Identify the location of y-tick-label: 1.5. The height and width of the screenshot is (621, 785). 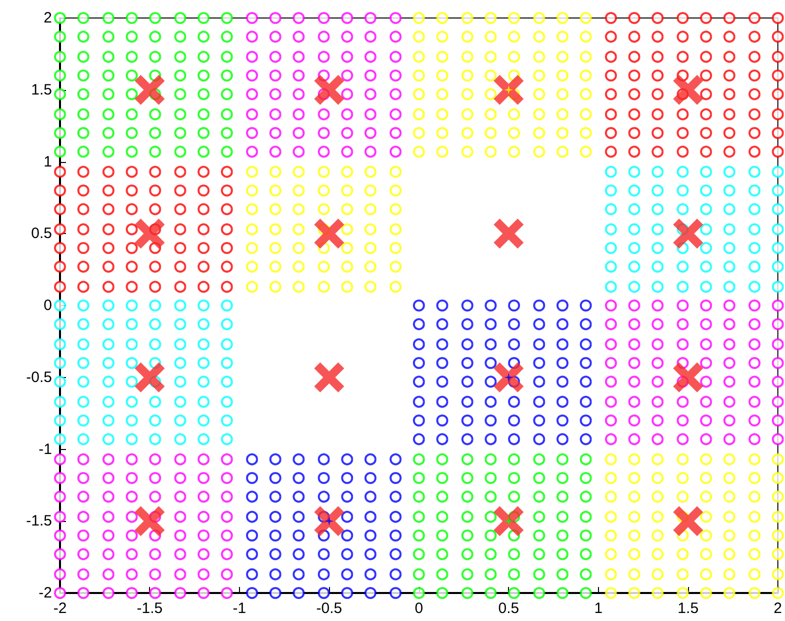
(41, 89).